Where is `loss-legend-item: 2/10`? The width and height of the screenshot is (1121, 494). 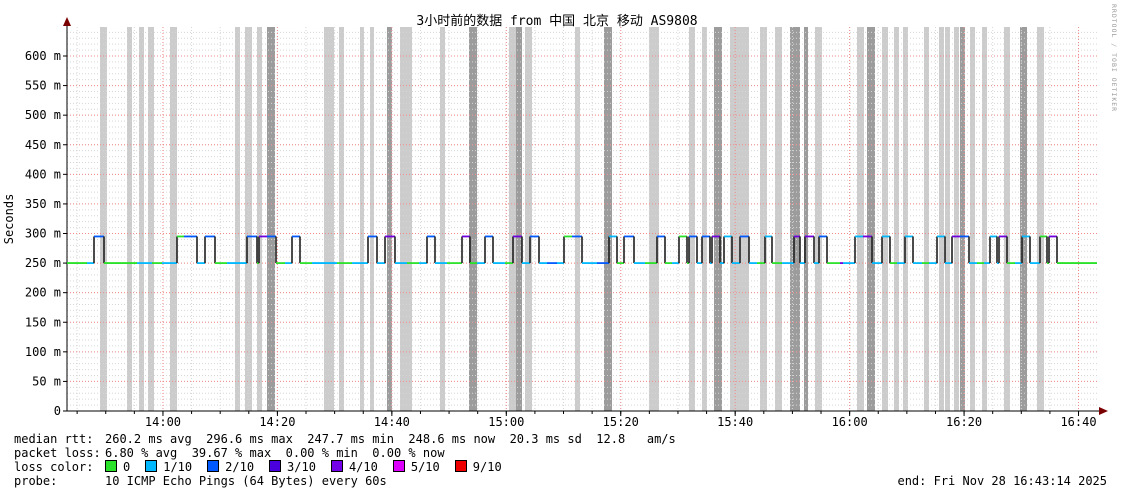 loss-legend-item: 2/10 is located at coordinates (230, 467).